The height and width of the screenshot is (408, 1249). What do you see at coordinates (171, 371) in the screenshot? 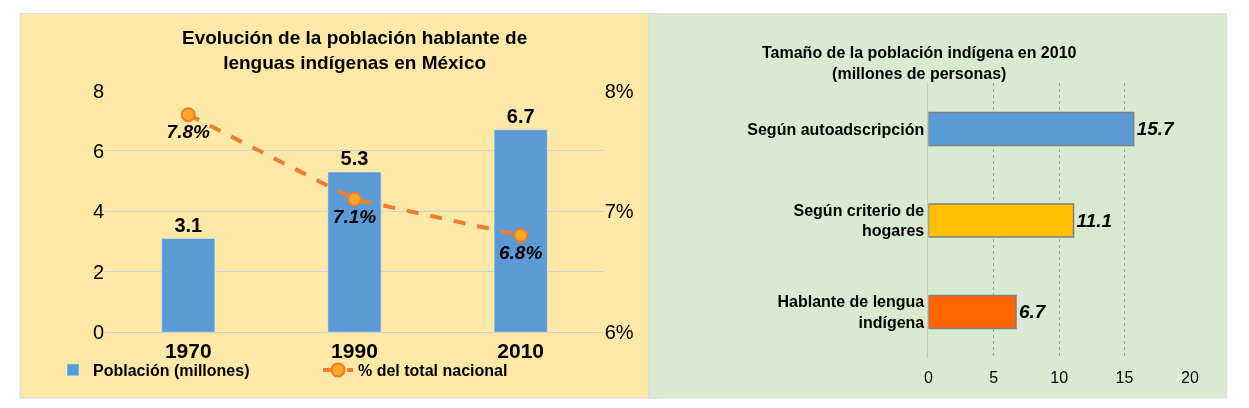
I see `legend-label: Población (millones)` at bounding box center [171, 371].